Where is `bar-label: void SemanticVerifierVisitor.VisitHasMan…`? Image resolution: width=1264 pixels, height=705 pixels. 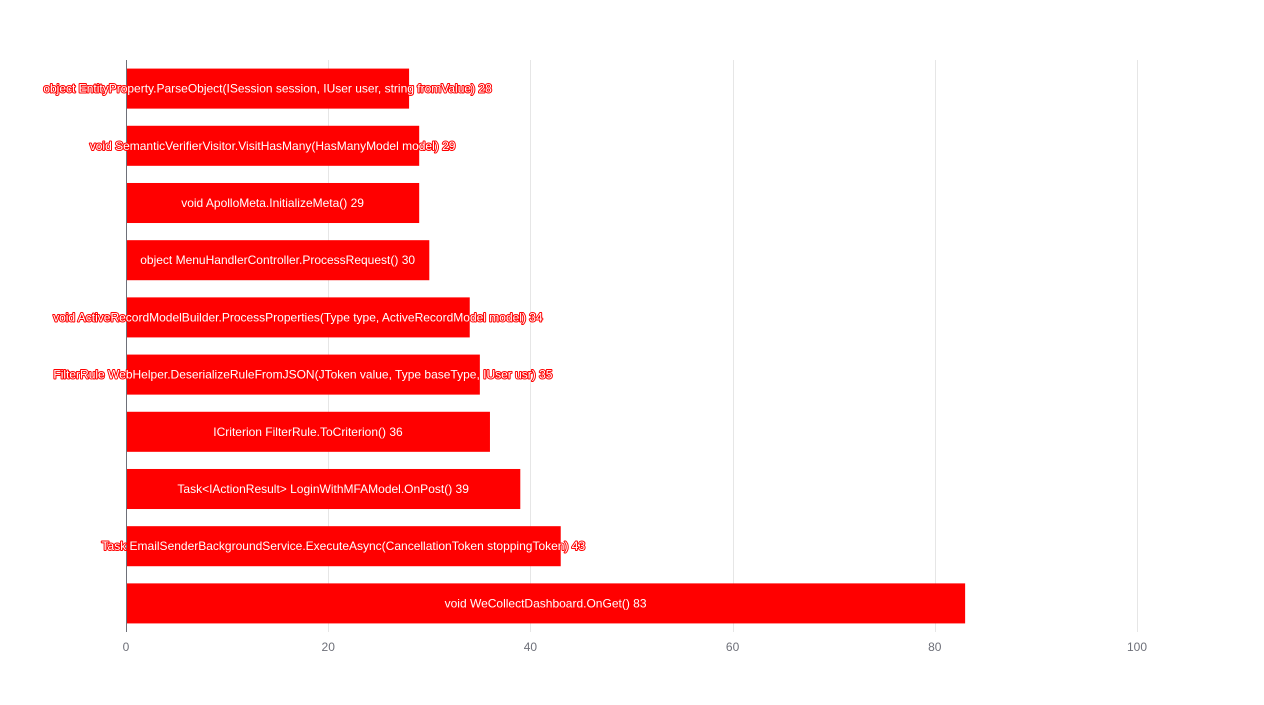
bar-label: void SemanticVerifierVisitor.VisitHasMan… is located at coordinates (273, 146).